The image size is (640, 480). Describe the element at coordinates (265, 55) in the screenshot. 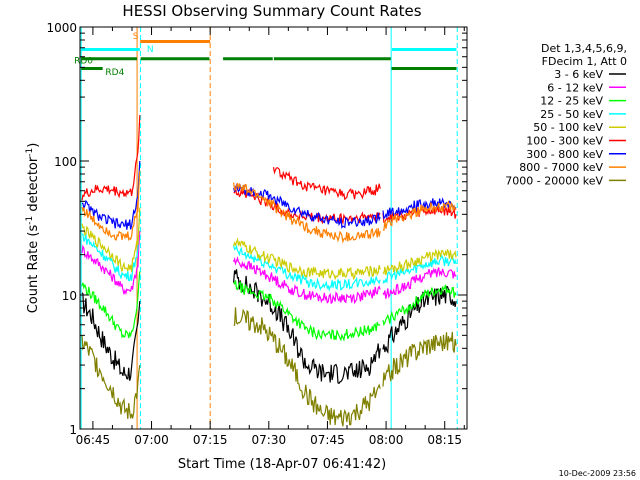

I see `flags-layer: SN RD0 RD4` at that location.